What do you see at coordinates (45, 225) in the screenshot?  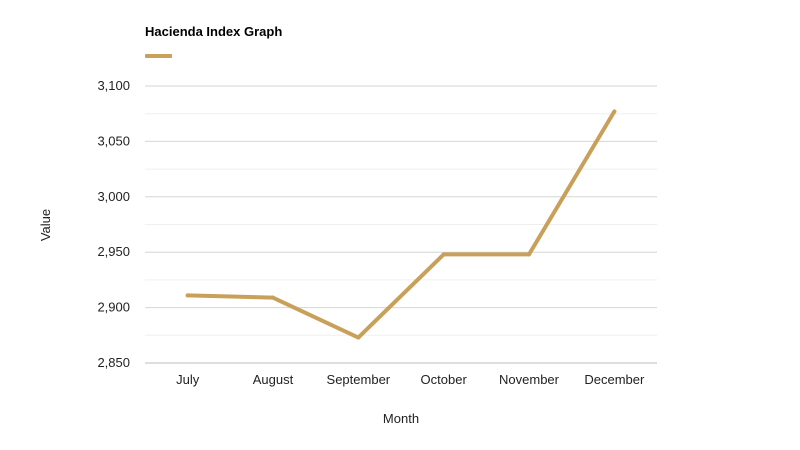 I see `y-axis-title: Value` at bounding box center [45, 225].